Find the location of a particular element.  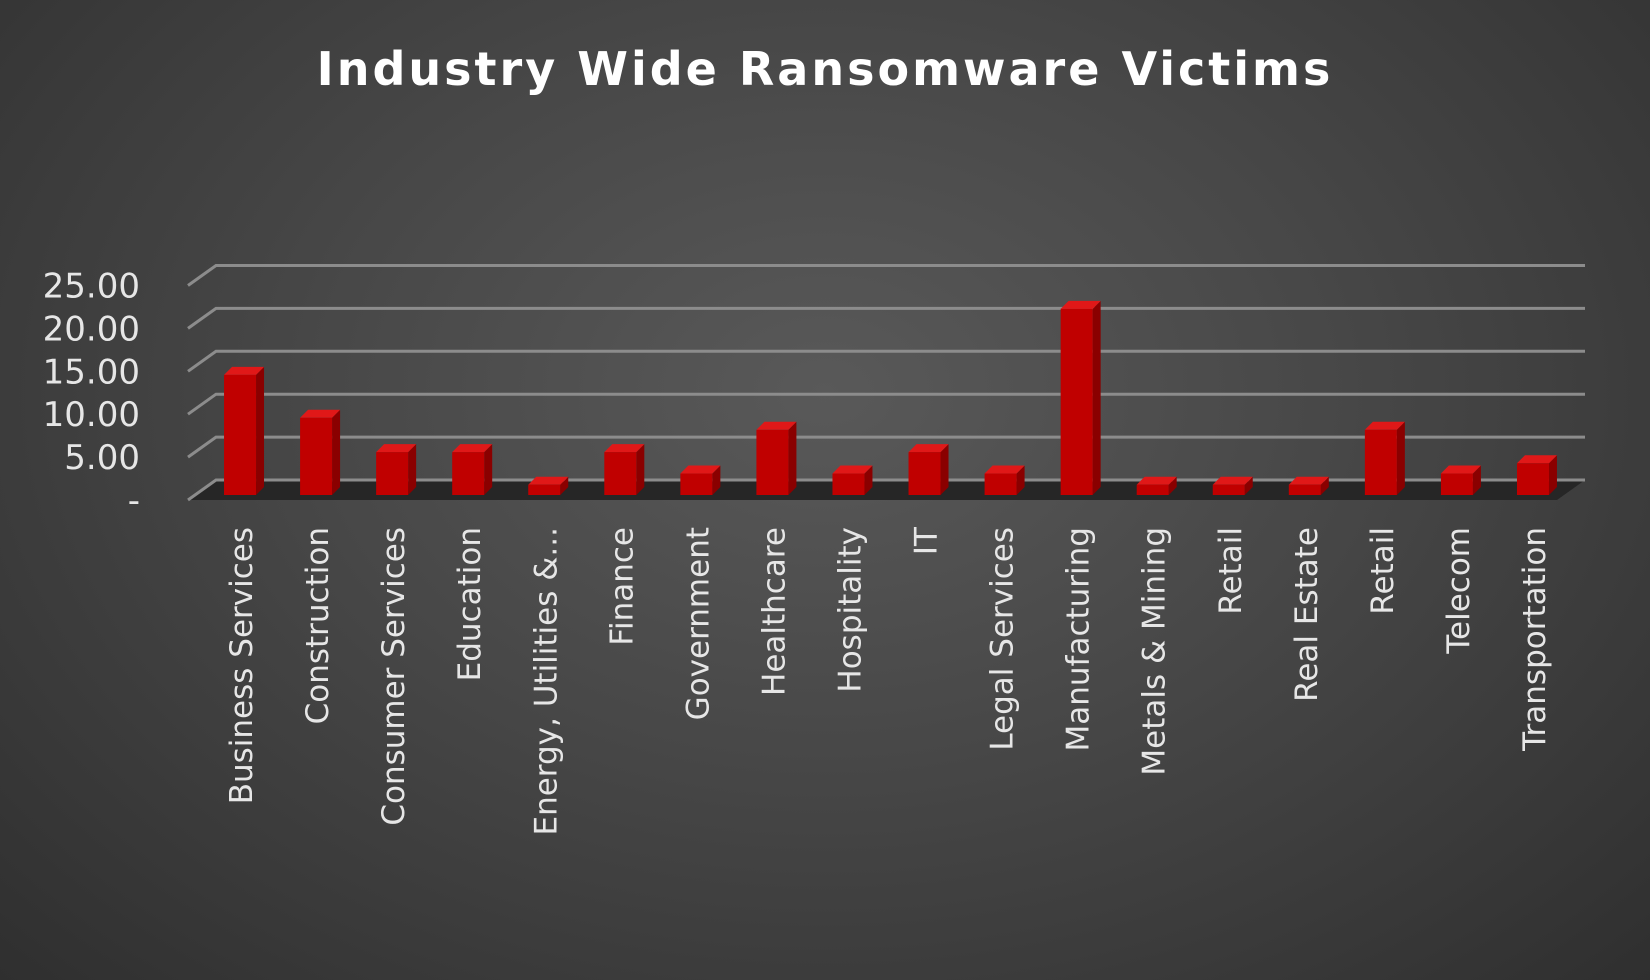

y-tick-label: 10.00 is located at coordinates (91, 415).